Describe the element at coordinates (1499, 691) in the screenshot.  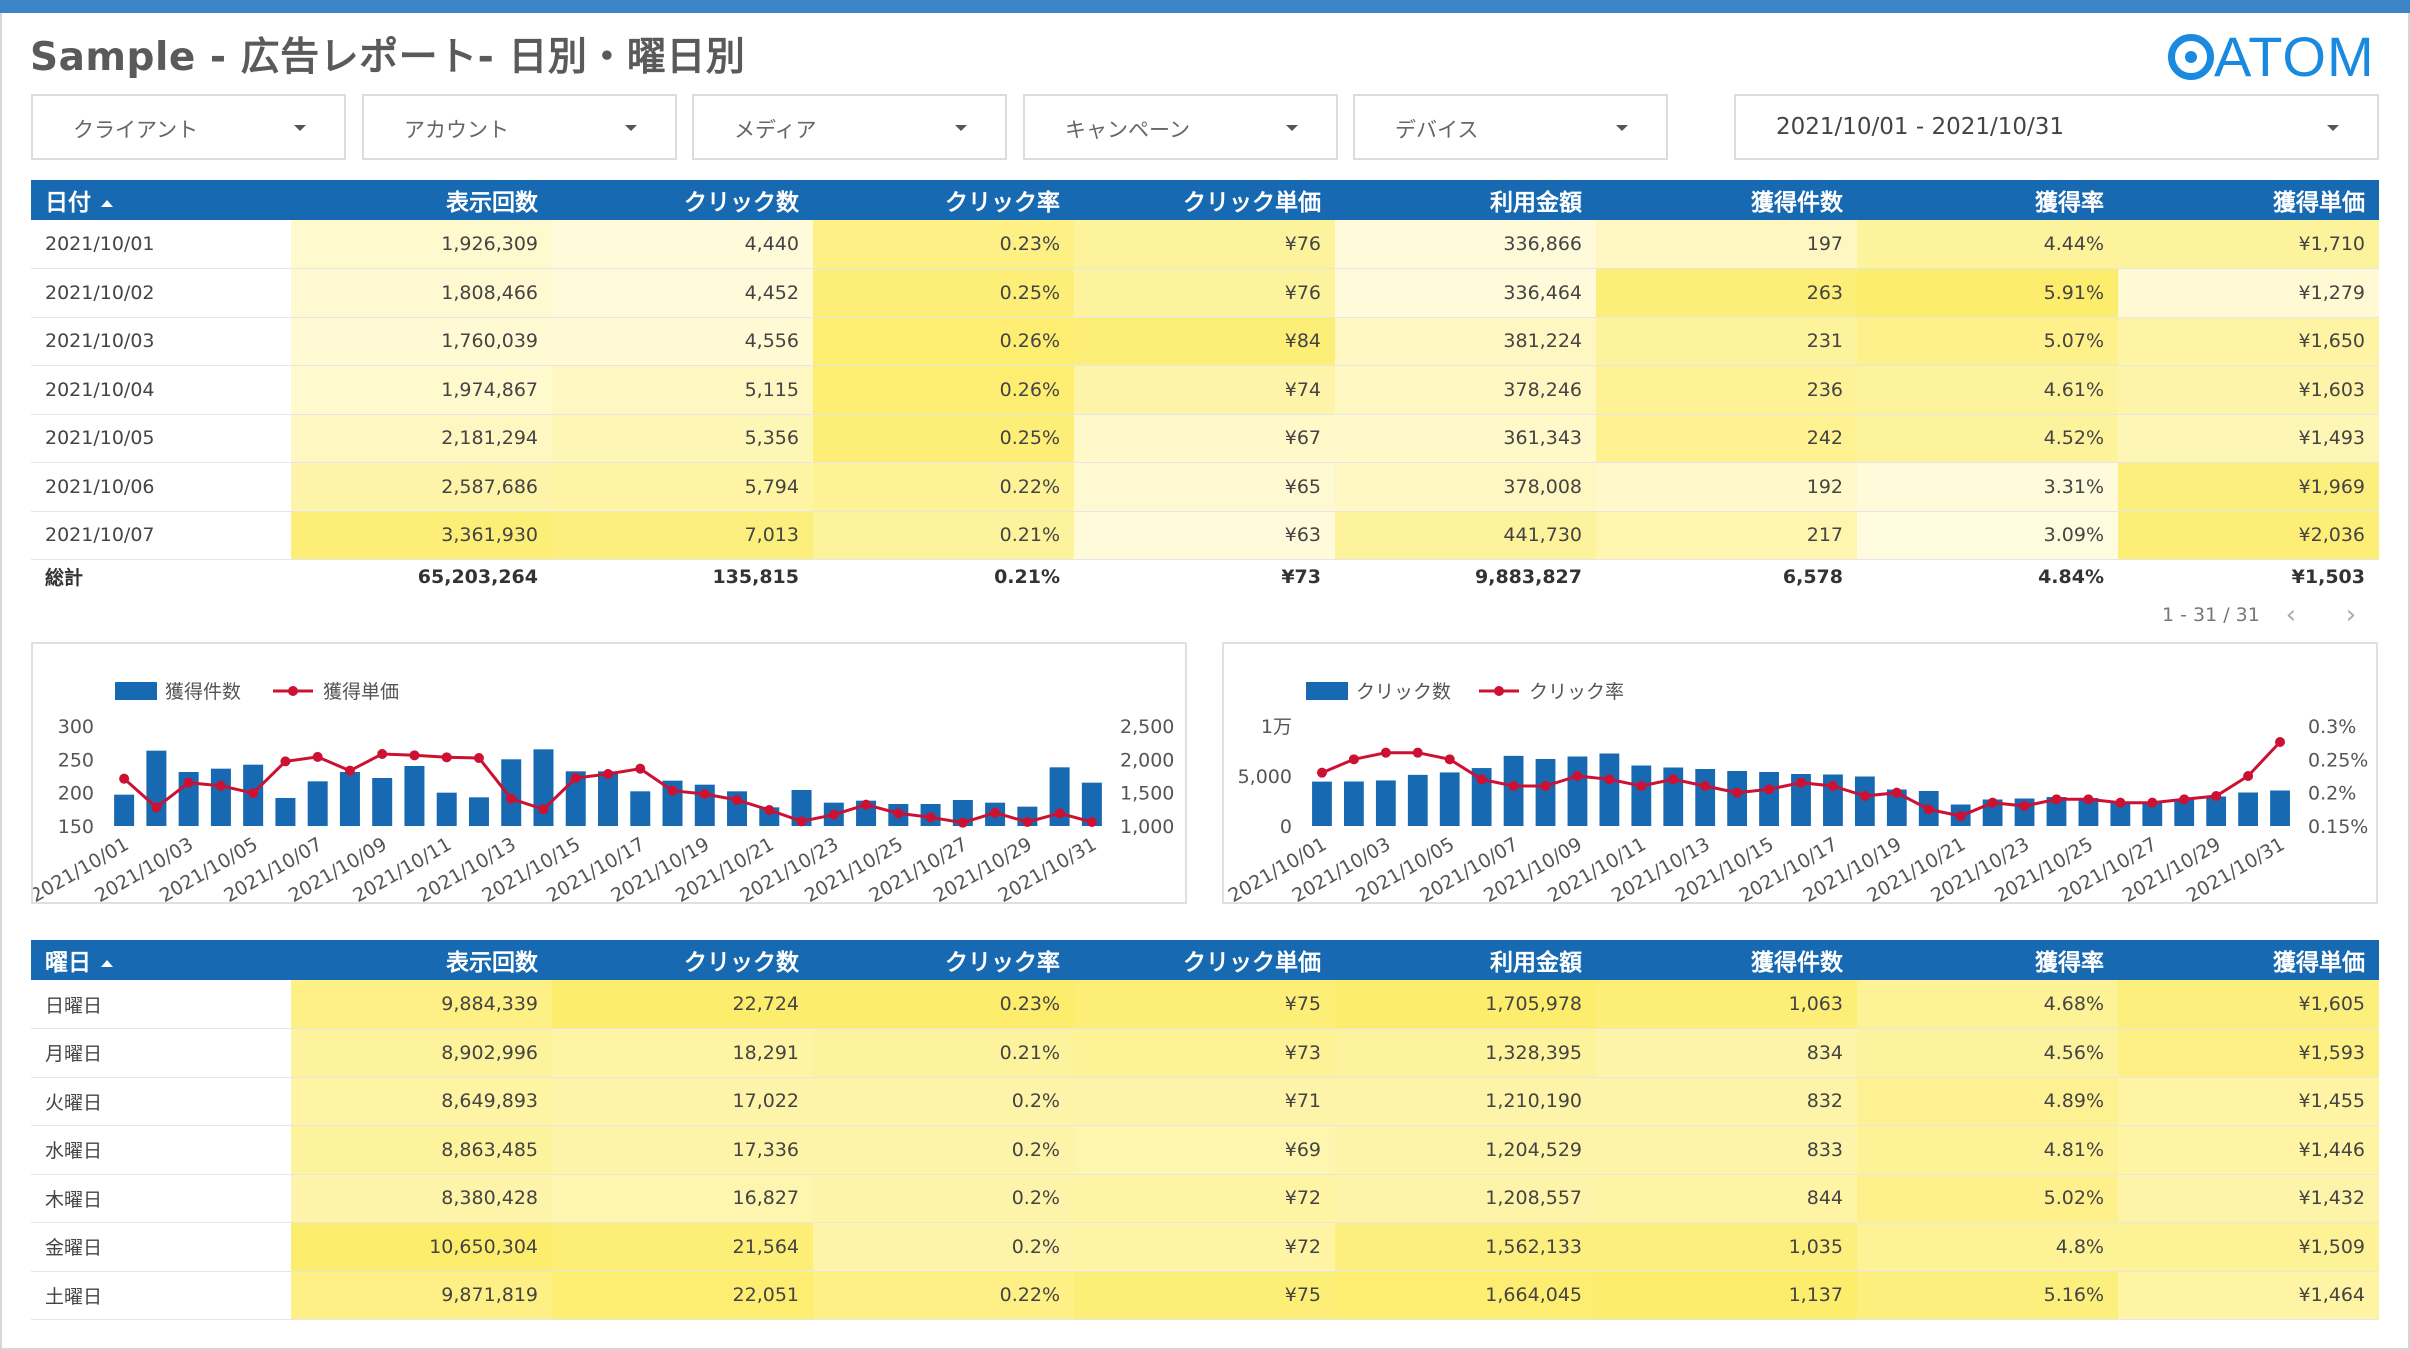
I see `legend-line-dot` at that location.